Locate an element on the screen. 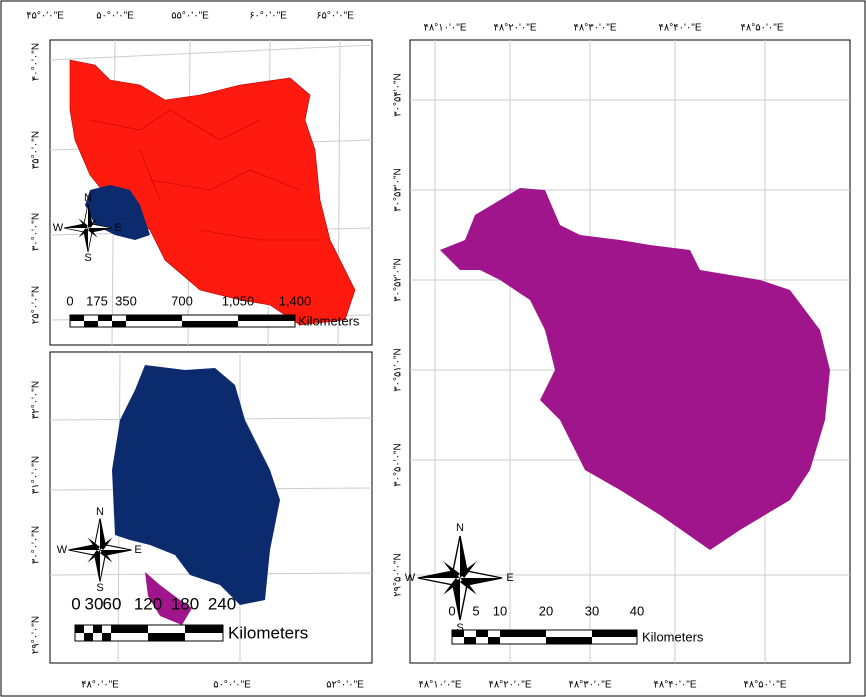 The height and width of the screenshot is (697, 866). scale-label: 5 is located at coordinates (475, 610).